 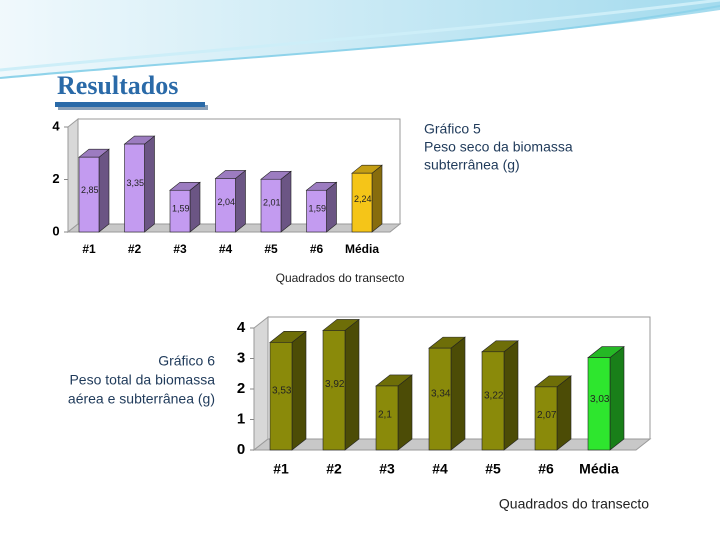 I want to click on caption-line: Peso total da biomassa, so click(x=142, y=380).